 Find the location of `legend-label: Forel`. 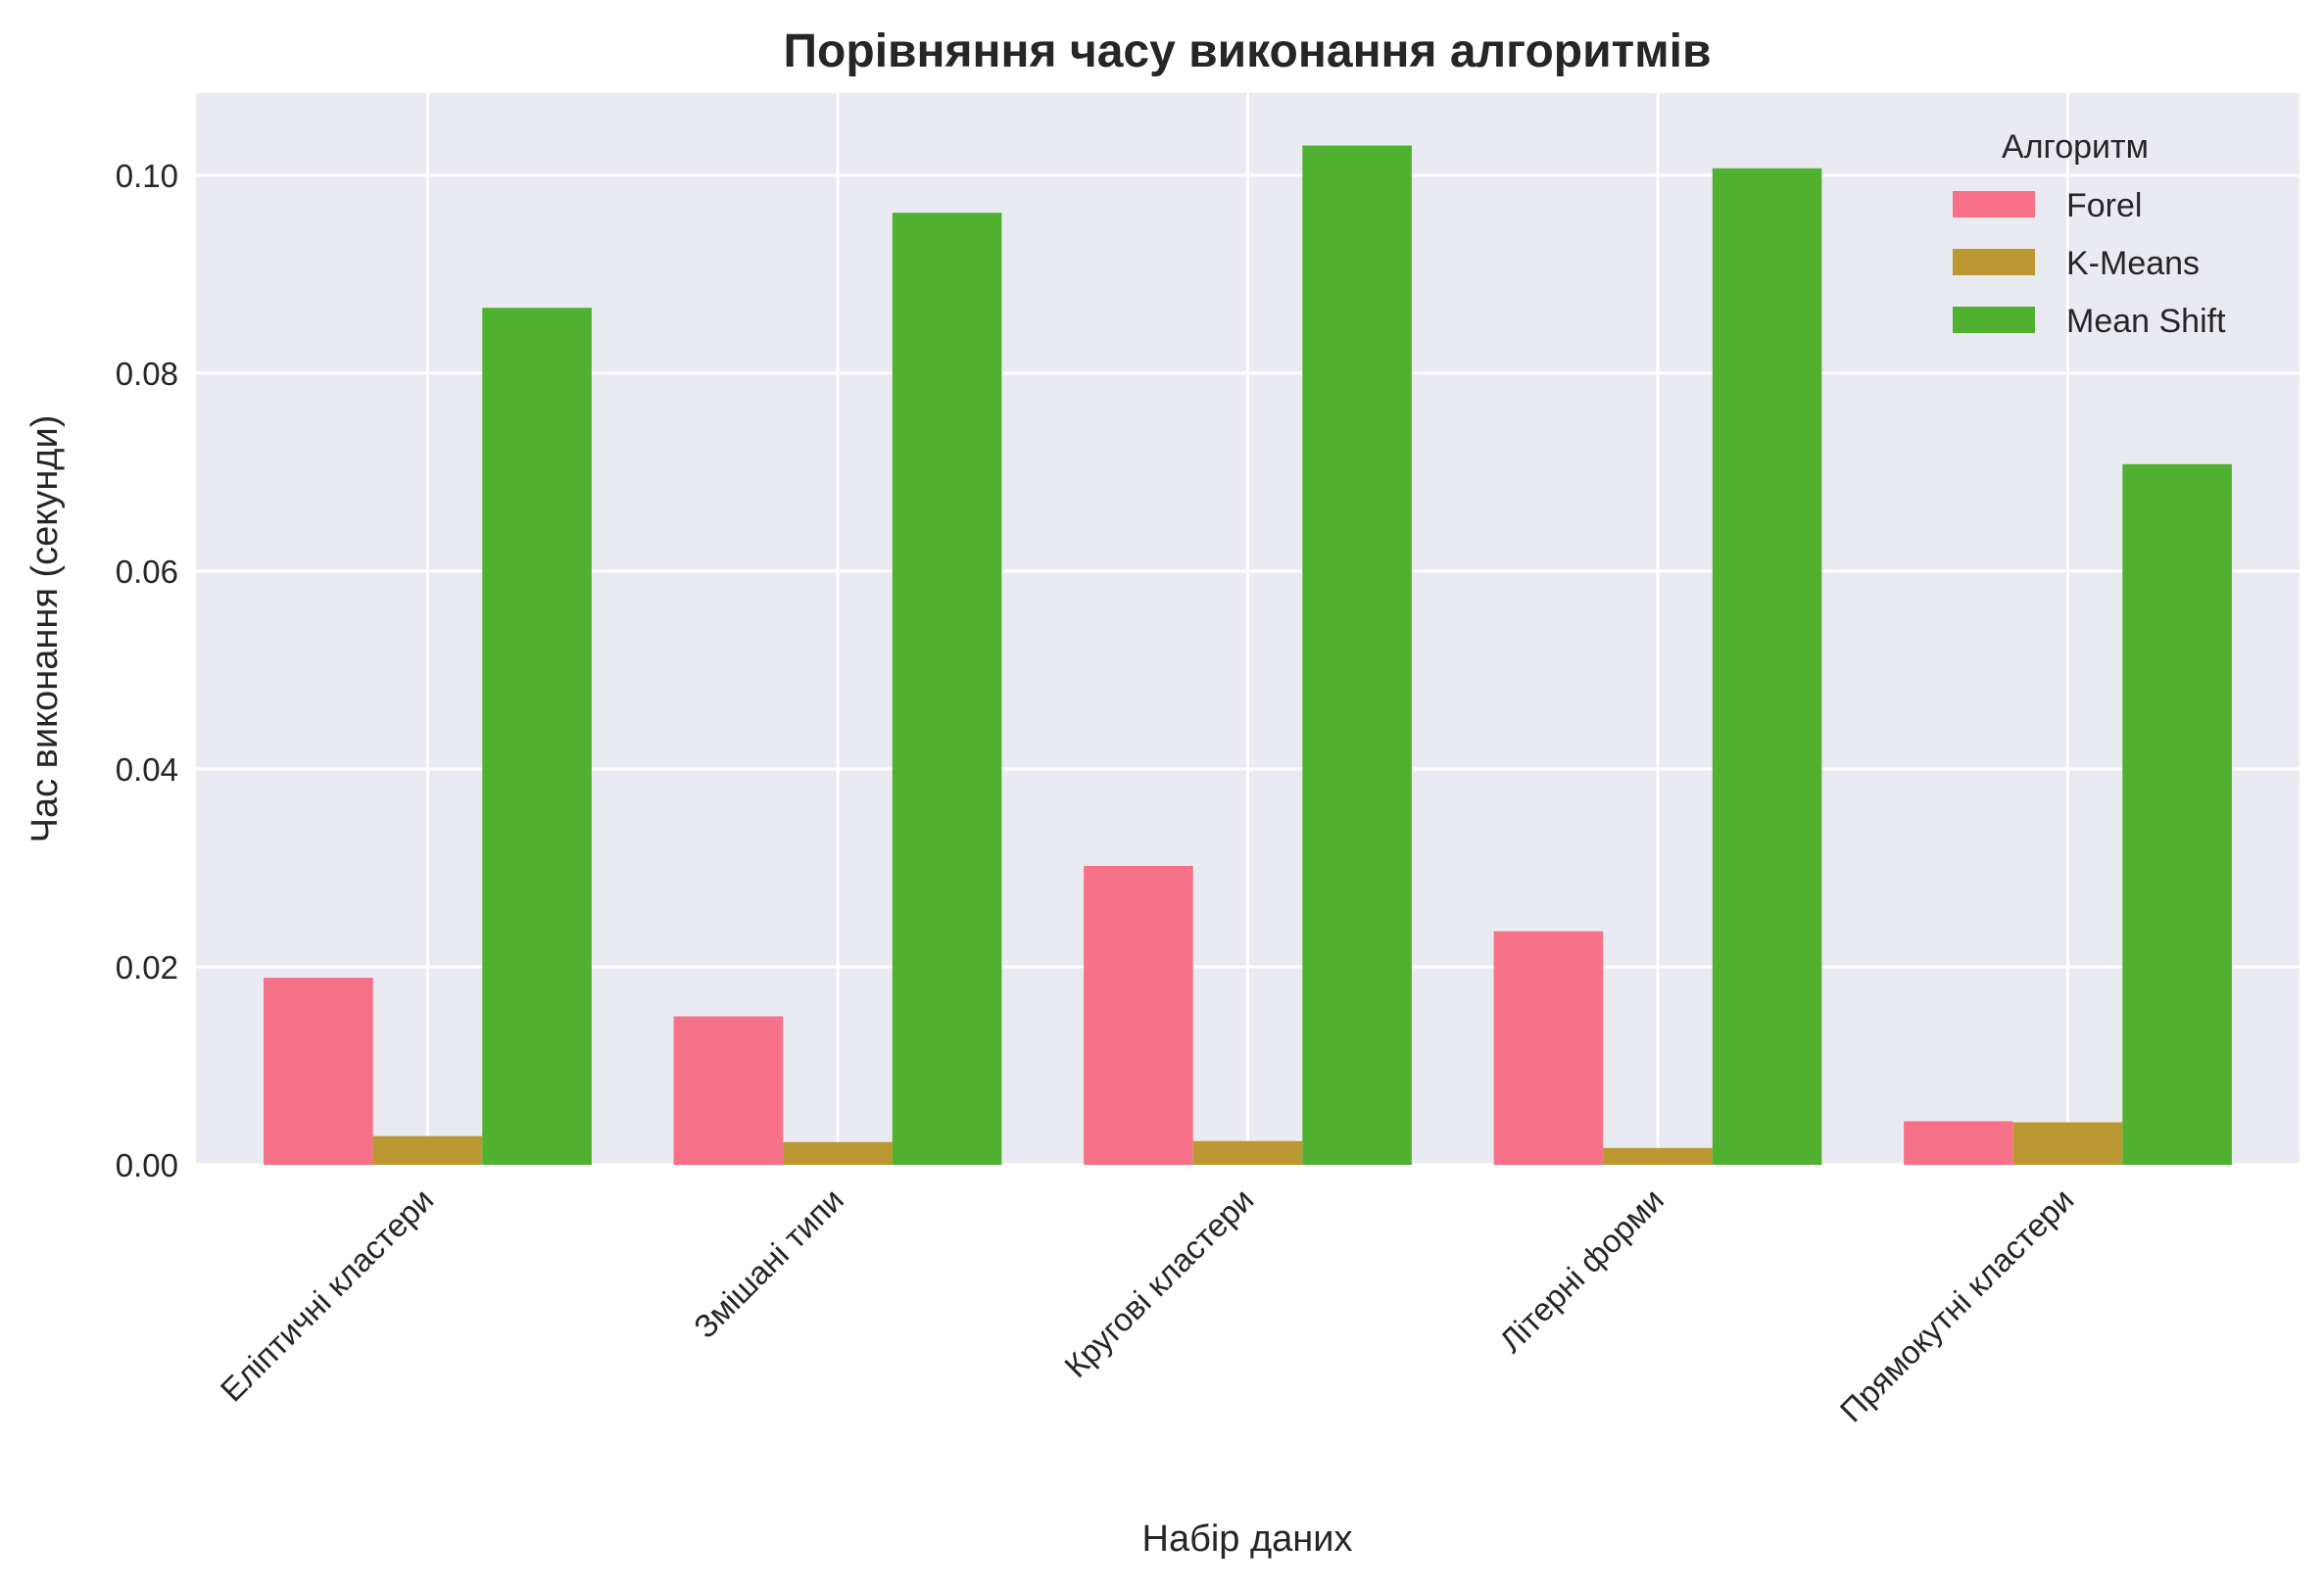

legend-label: Forel is located at coordinates (2104, 206).